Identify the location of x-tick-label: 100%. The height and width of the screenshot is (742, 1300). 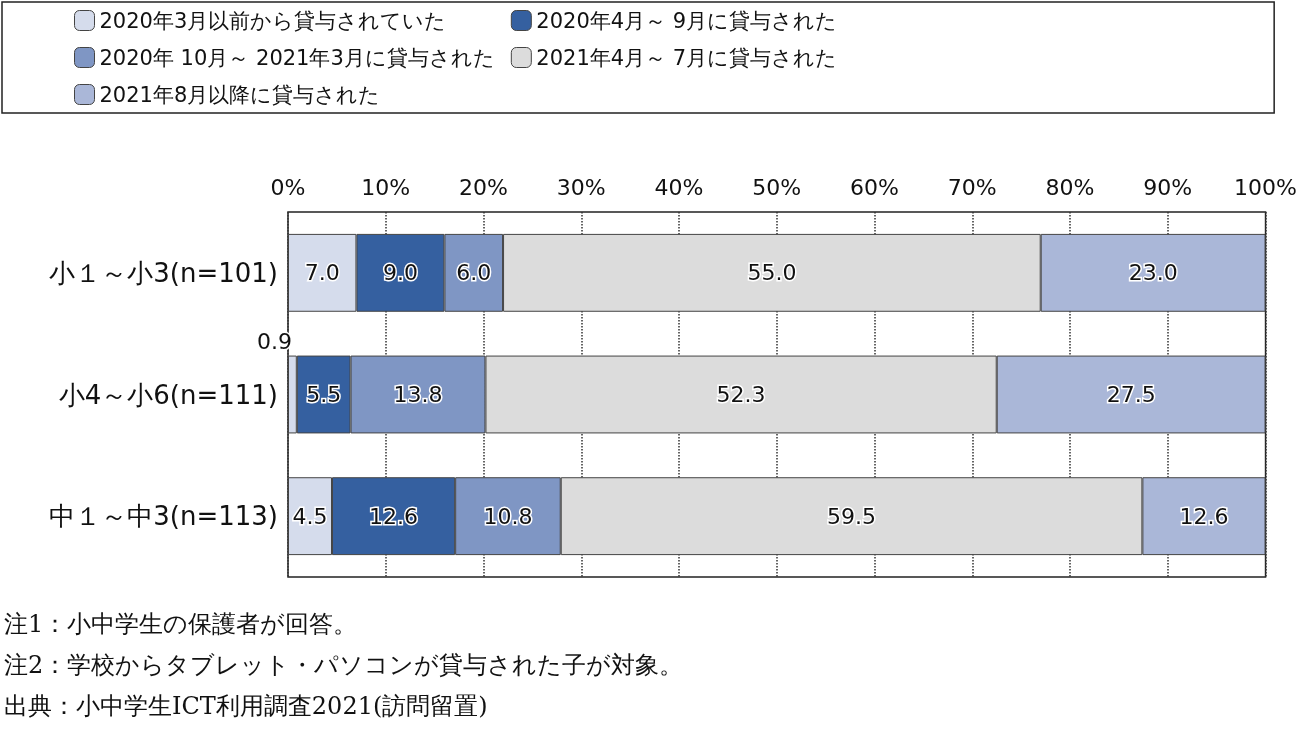
(1266, 187).